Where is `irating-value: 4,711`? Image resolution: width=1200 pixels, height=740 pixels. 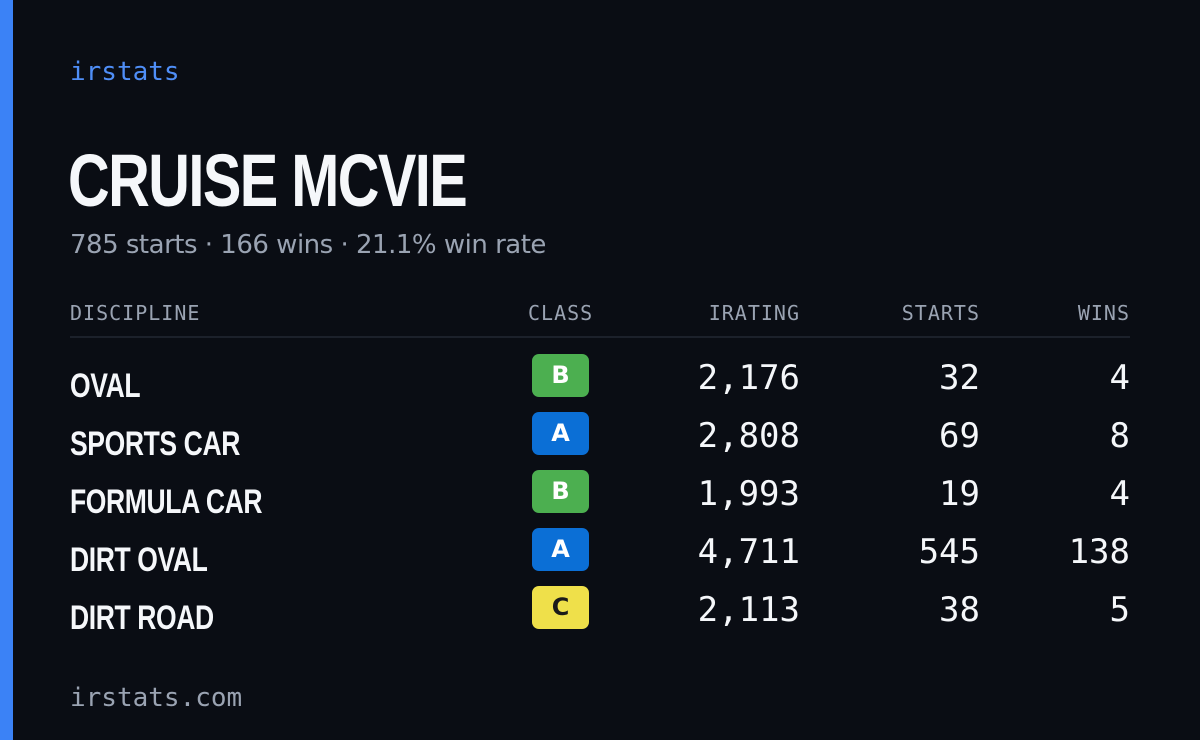 irating-value: 4,711 is located at coordinates (748, 552).